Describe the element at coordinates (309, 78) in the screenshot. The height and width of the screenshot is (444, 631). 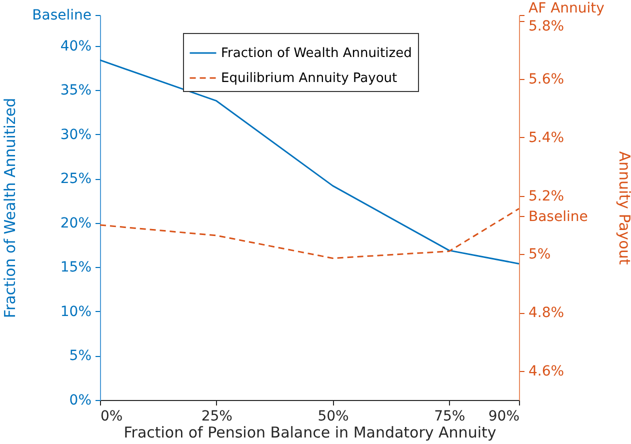
I see `legend-label: Equilibrium Annuity Payout` at that location.